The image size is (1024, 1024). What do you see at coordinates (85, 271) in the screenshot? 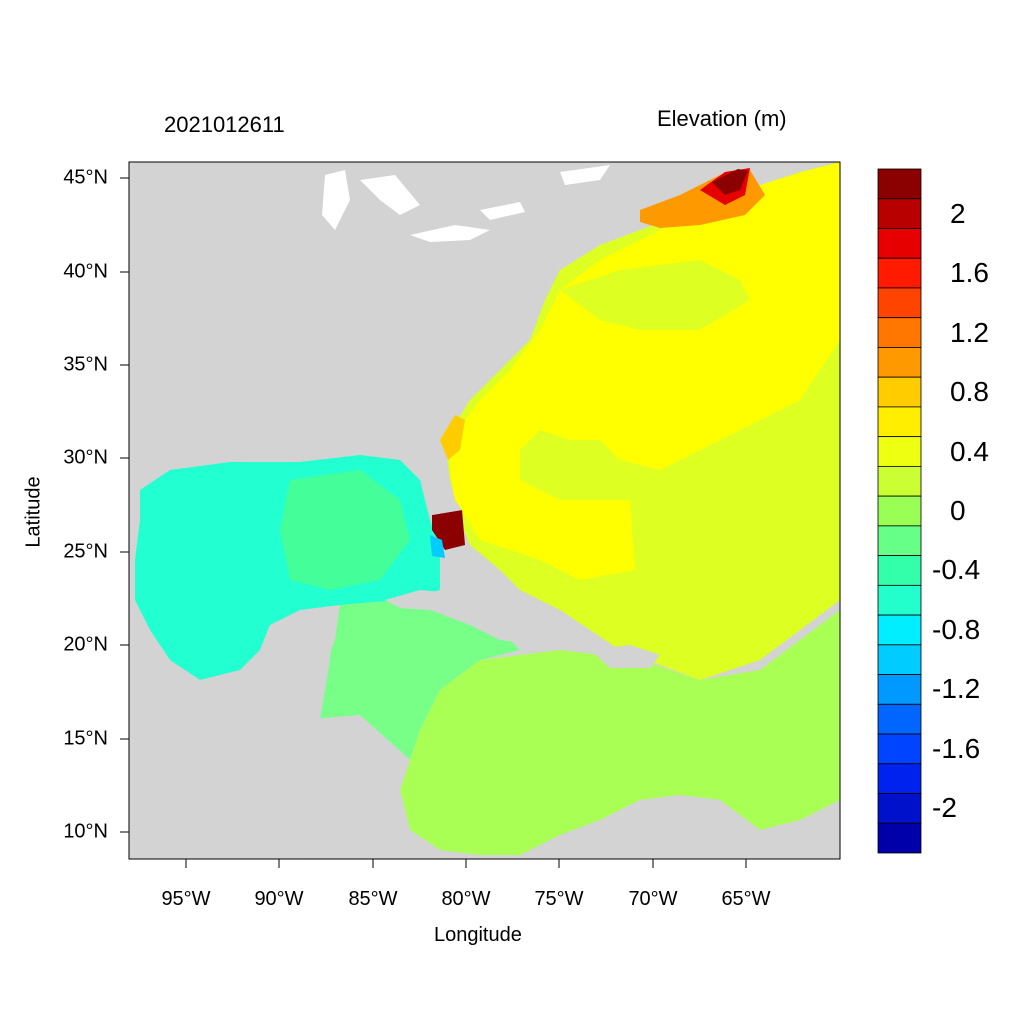
I see `y-tick-label: 40°N` at bounding box center [85, 271].